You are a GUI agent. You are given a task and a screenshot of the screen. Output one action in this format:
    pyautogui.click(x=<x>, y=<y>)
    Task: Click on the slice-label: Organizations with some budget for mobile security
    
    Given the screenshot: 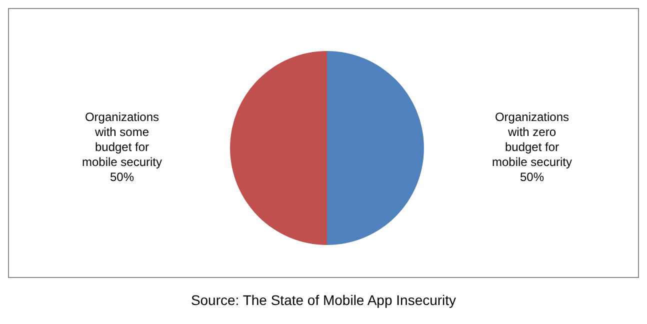 What is the action you would take?
    pyautogui.click(x=122, y=140)
    